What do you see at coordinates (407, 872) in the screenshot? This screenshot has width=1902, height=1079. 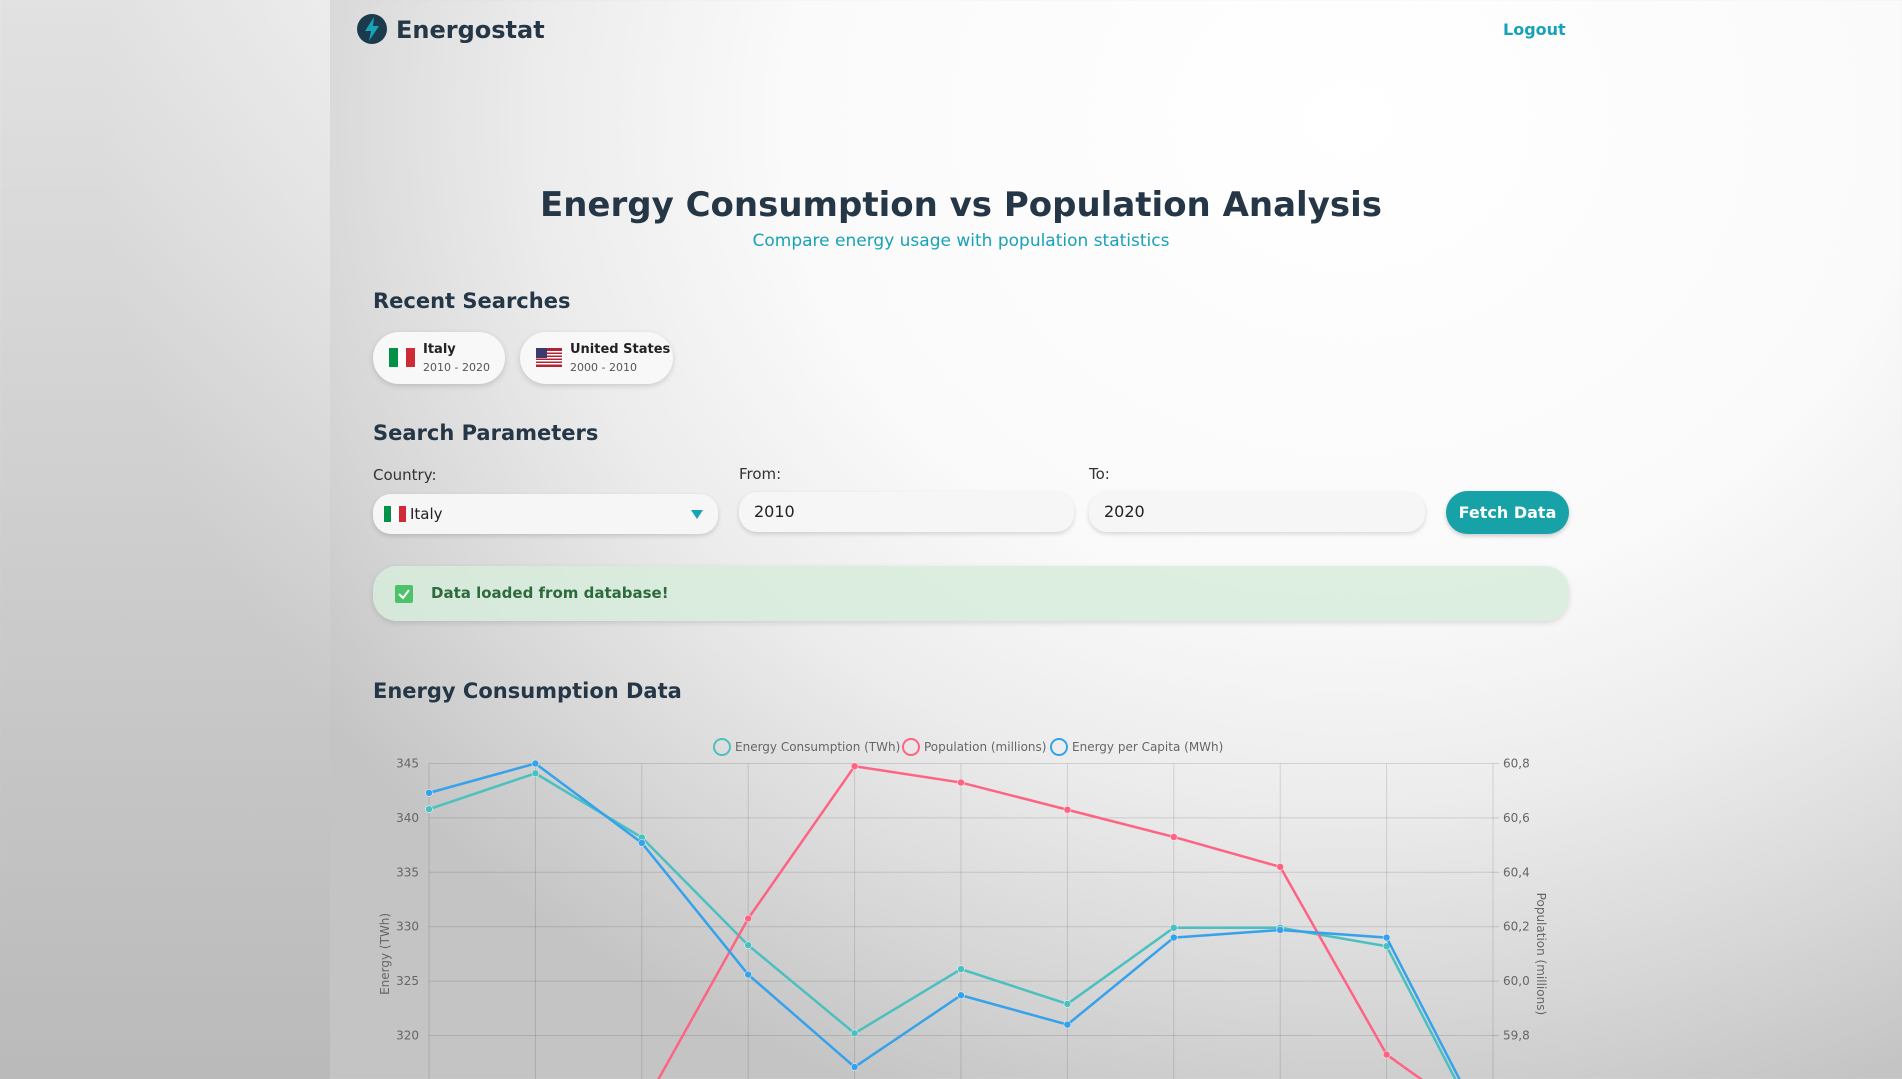 I see `y-tick-label: 335` at bounding box center [407, 872].